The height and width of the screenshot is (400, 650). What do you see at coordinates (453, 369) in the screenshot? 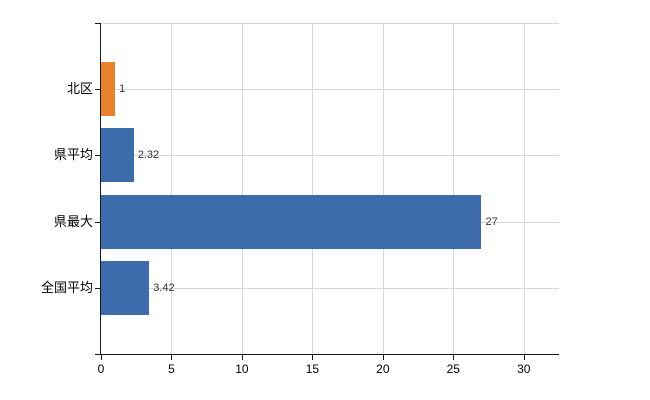
I see `x-tick-label: 25` at bounding box center [453, 369].